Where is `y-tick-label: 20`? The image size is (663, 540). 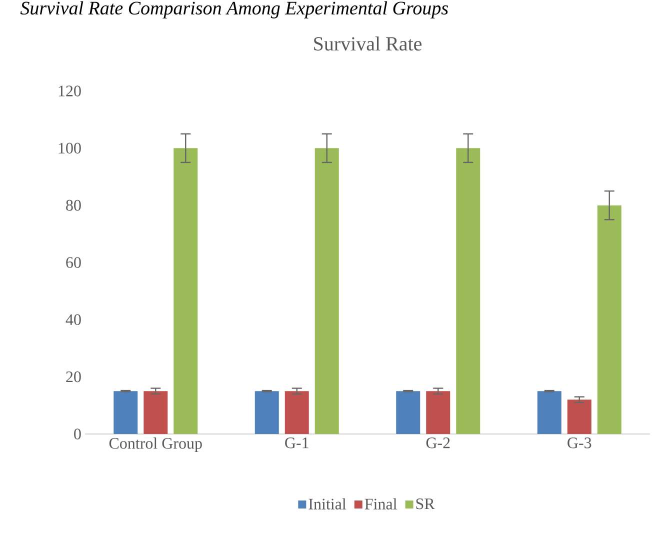
y-tick-label: 20 is located at coordinates (73, 376).